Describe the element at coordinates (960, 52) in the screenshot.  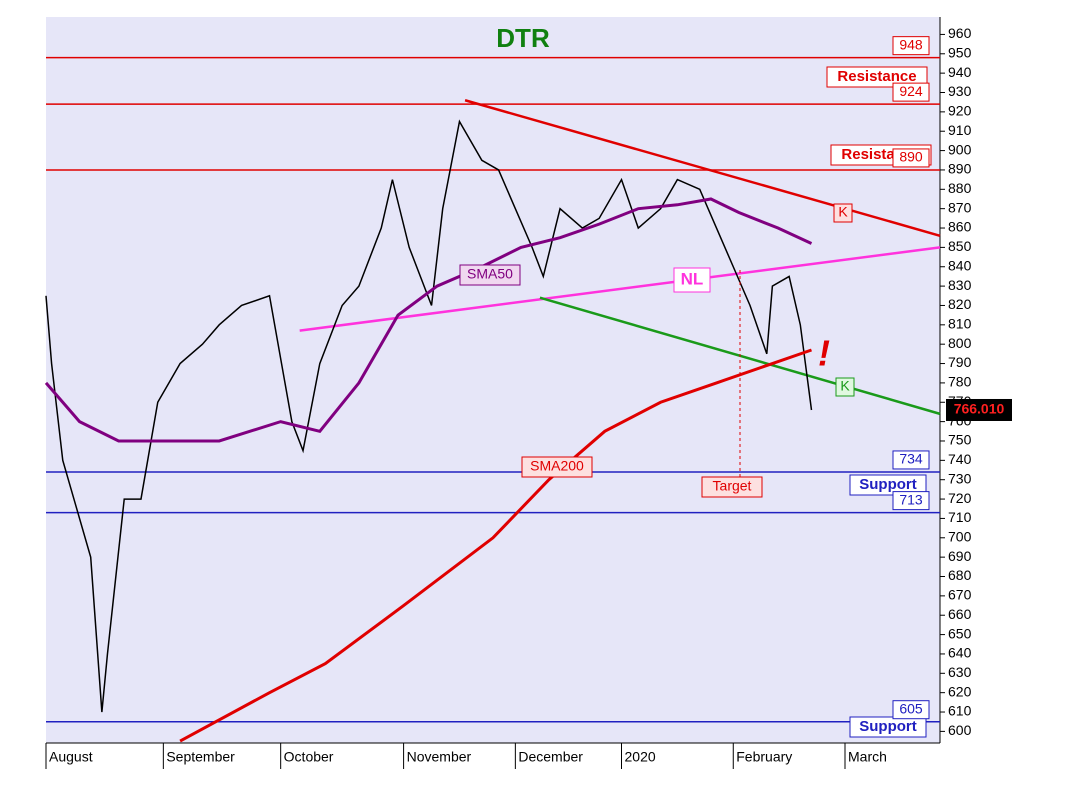
I see `y-tick-label: 950` at that location.